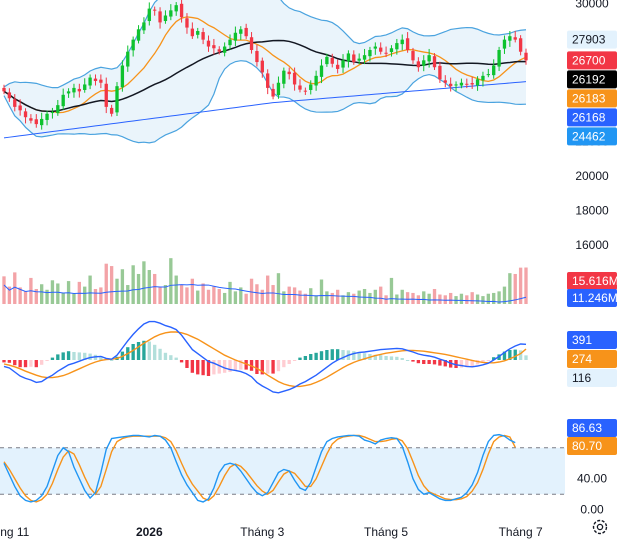 The width and height of the screenshot is (617, 541). Describe the element at coordinates (582, 340) in the screenshot. I see `macd-badge-macd: 391` at that location.